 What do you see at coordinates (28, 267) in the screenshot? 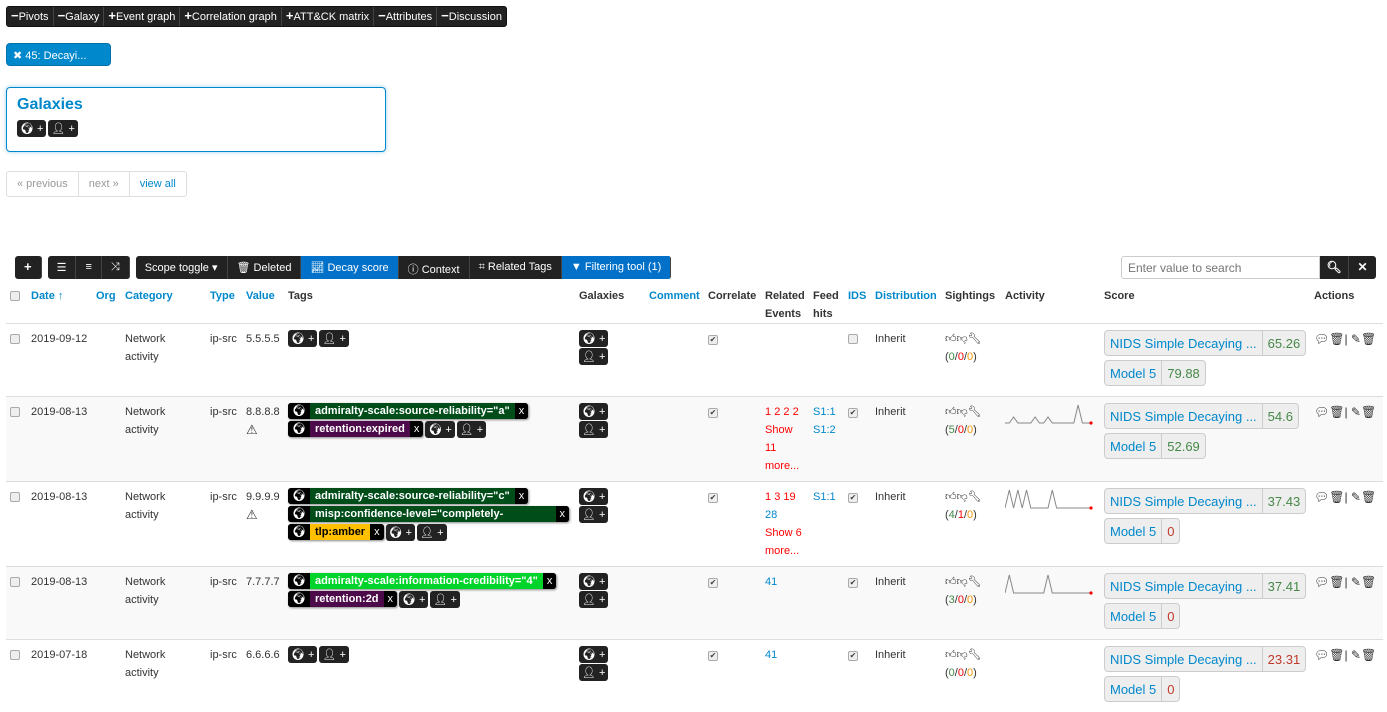
I see `add-attribute-button: +` at bounding box center [28, 267].